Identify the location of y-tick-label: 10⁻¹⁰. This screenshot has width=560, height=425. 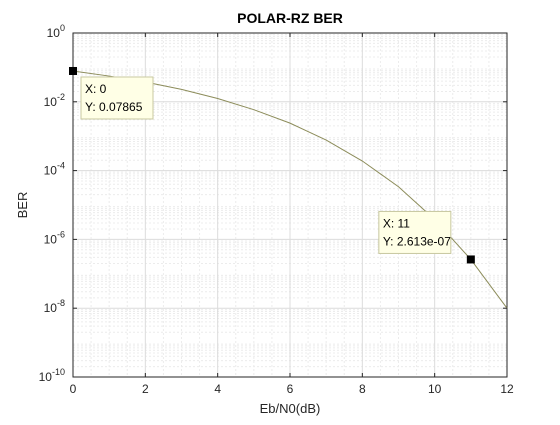
(52, 375).